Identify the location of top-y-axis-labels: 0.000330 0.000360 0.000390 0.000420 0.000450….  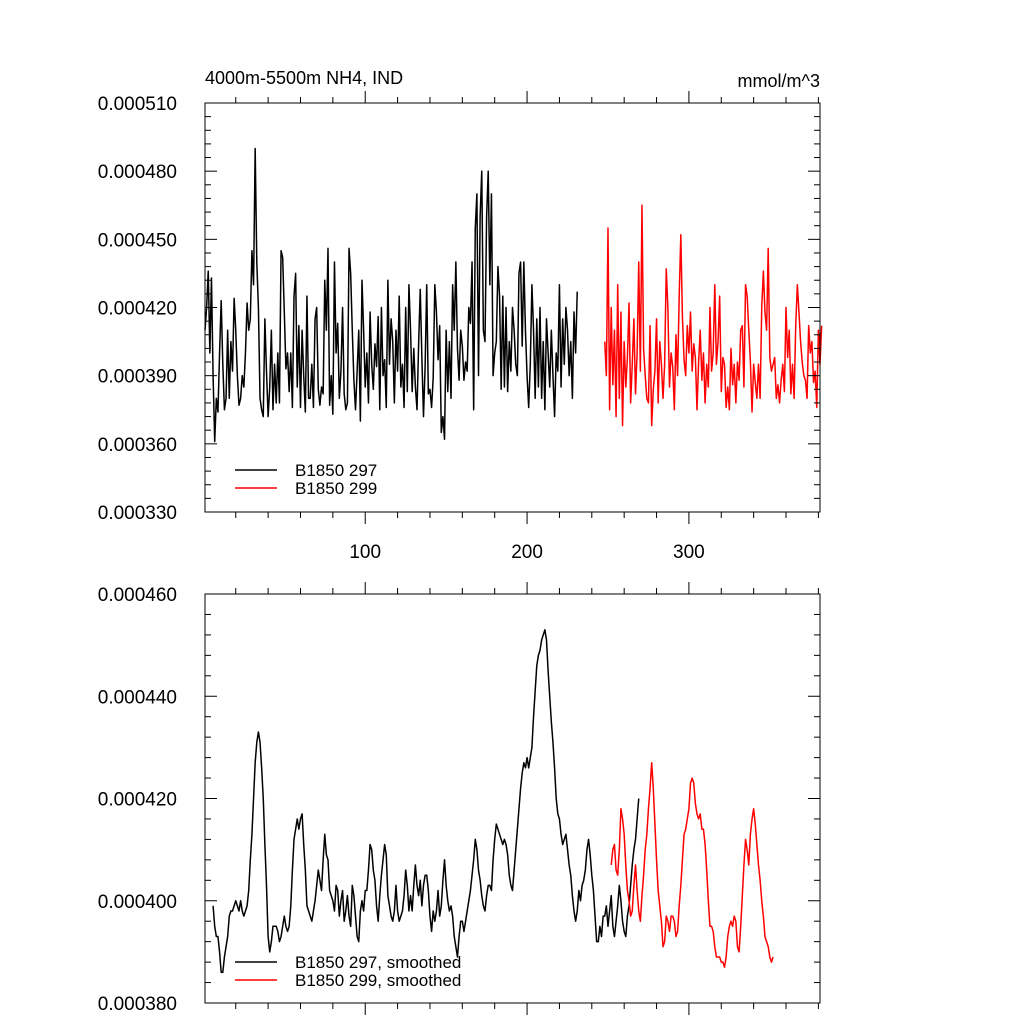
(137, 309).